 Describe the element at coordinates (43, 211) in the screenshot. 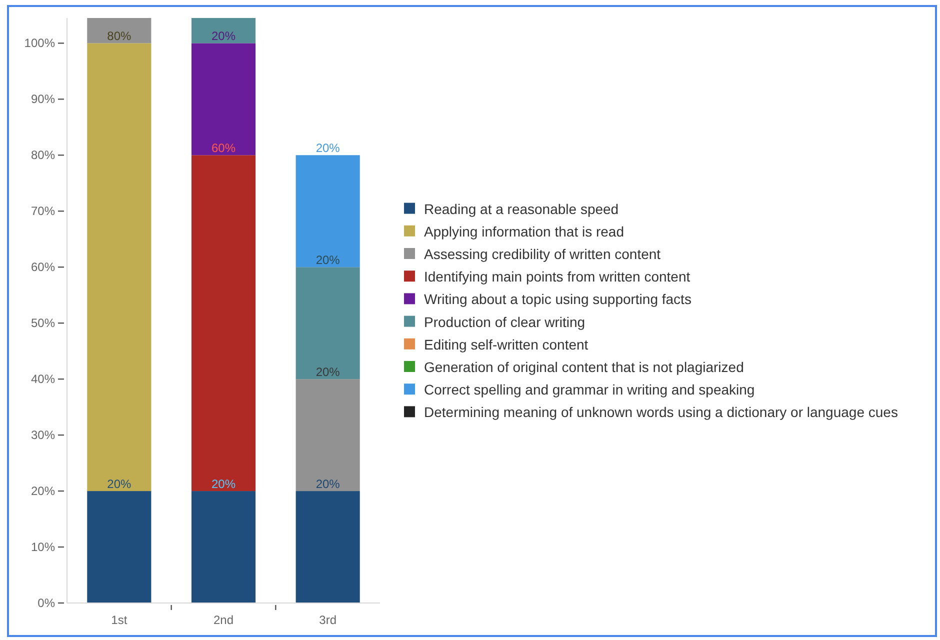

I see `y-tick-label: 70%` at that location.